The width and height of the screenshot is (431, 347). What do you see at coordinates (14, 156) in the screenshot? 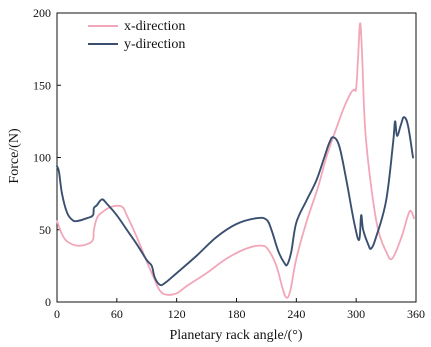
I see `y-axis-title: Force/(N)` at bounding box center [14, 156].